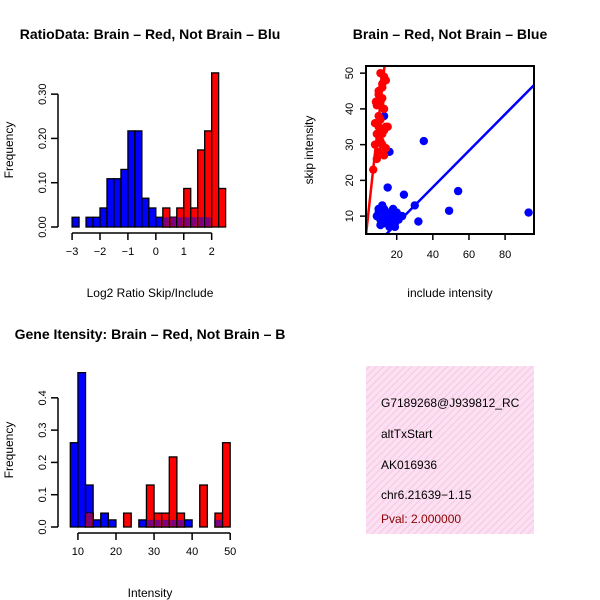  I want to click on x-tick-label: 20, so click(397, 255).